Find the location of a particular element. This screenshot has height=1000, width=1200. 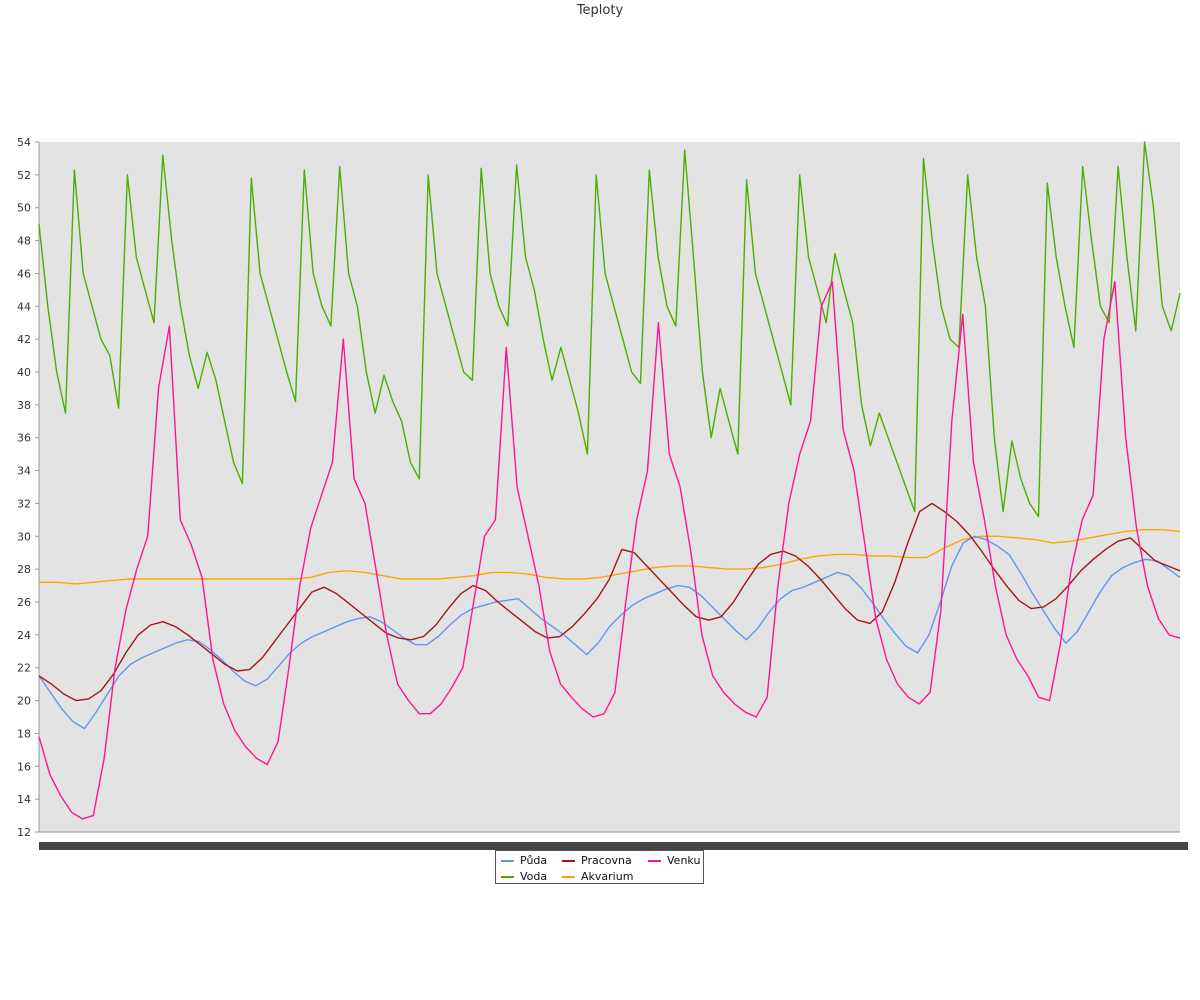

series-line-akvarium is located at coordinates (610, 557).